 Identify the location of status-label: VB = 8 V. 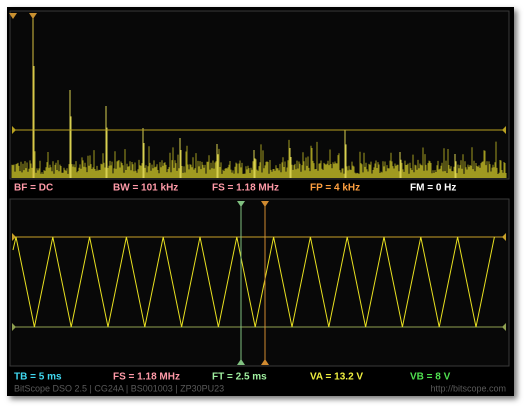
(430, 377).